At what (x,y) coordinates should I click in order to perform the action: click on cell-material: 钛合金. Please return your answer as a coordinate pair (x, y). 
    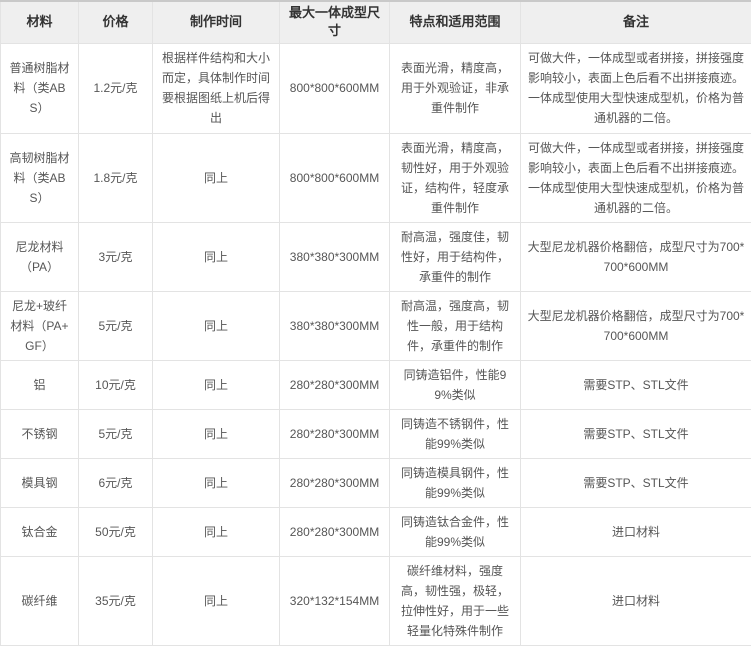
    Looking at the image, I should click on (40, 531).